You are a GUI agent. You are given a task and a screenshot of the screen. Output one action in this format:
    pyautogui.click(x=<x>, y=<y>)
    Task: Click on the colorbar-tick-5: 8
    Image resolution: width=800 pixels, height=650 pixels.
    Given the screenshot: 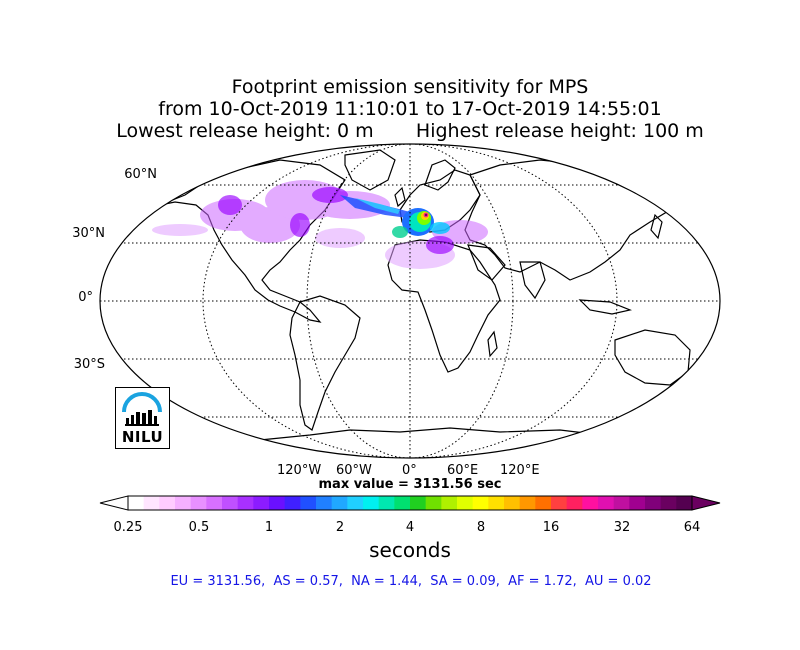 What is the action you would take?
    pyautogui.click(x=481, y=527)
    